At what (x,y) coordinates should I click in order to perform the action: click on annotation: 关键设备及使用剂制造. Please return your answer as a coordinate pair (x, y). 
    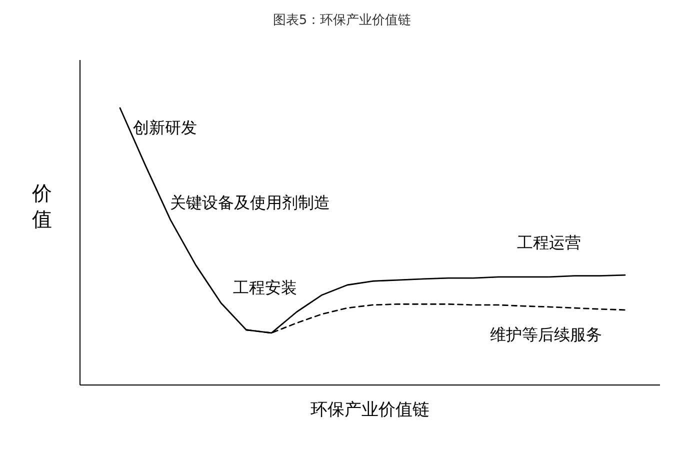
    Looking at the image, I should click on (250, 202).